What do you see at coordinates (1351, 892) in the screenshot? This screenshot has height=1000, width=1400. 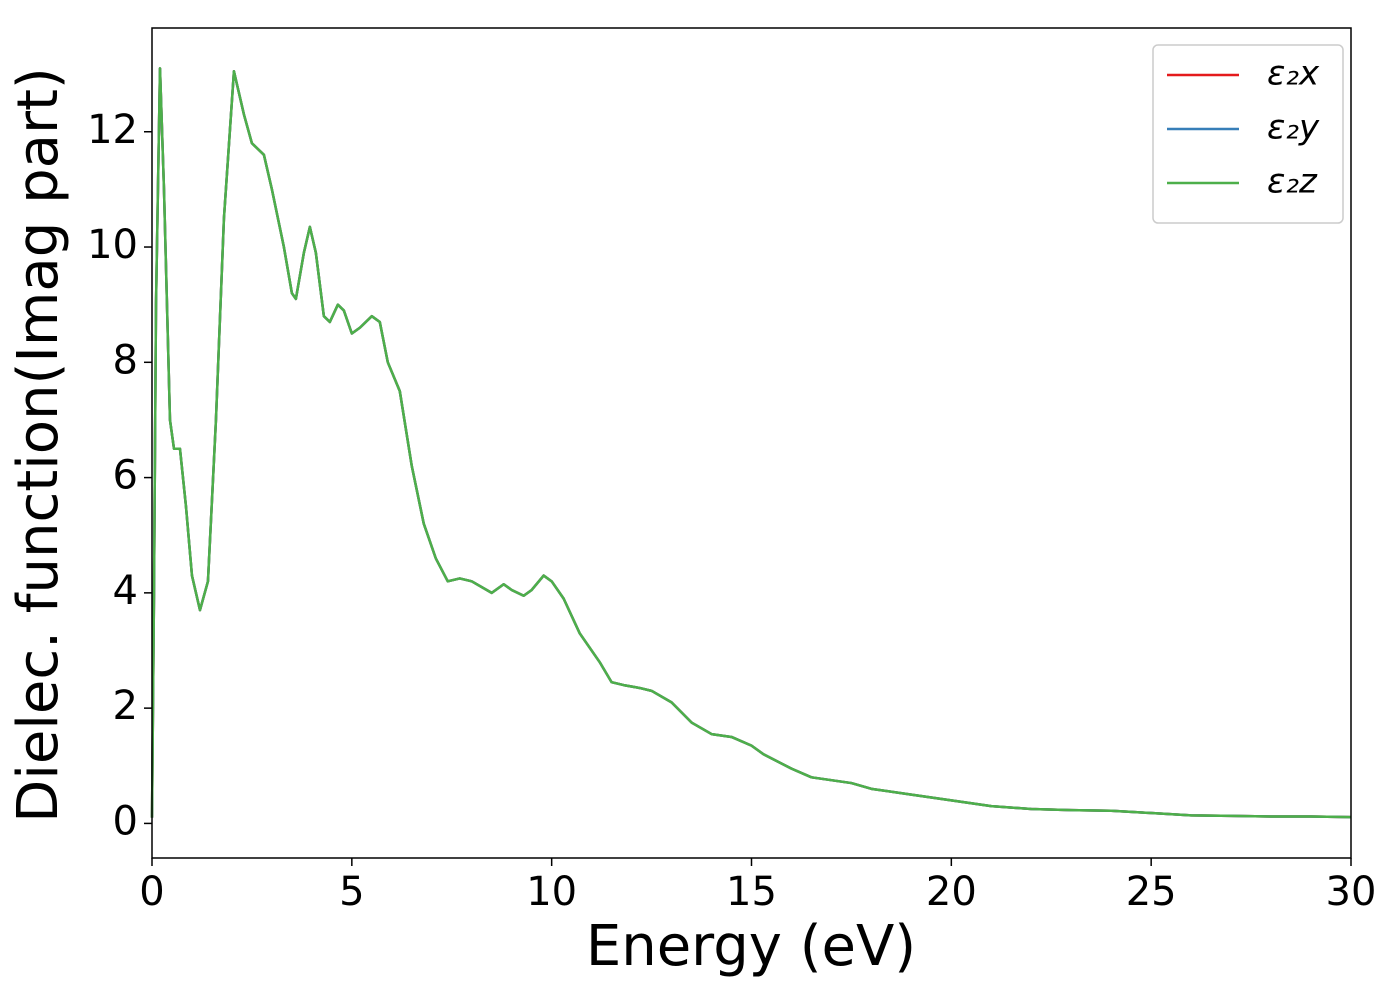 I see `x-tick-label: 30` at bounding box center [1351, 892].